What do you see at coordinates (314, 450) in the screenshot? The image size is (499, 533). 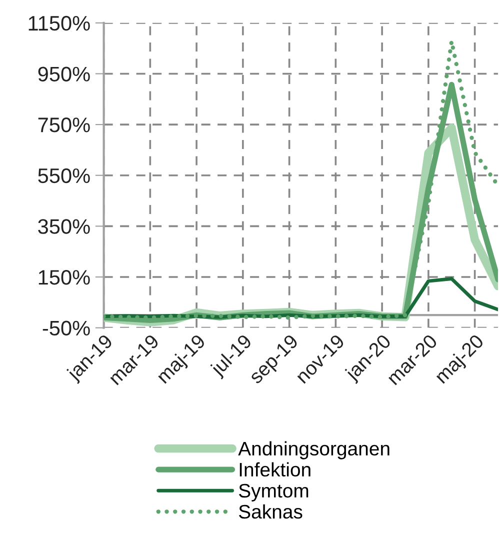 I see `legend-label: Andningsorganen` at bounding box center [314, 450].